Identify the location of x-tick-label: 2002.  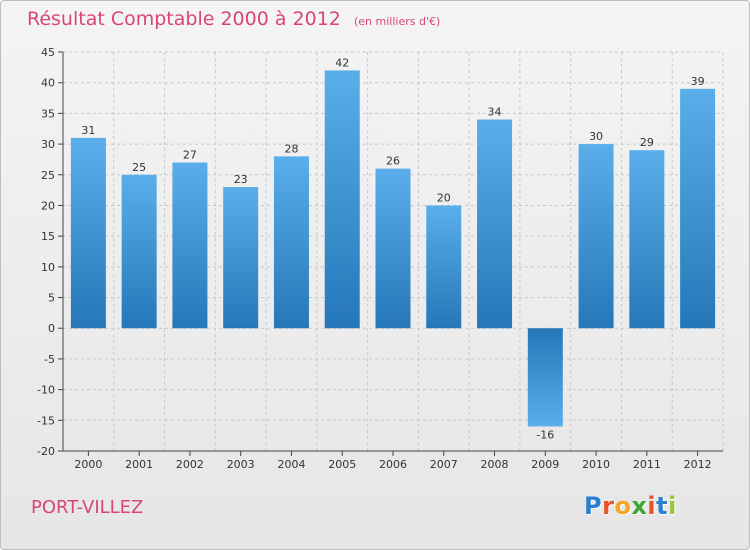
(190, 464).